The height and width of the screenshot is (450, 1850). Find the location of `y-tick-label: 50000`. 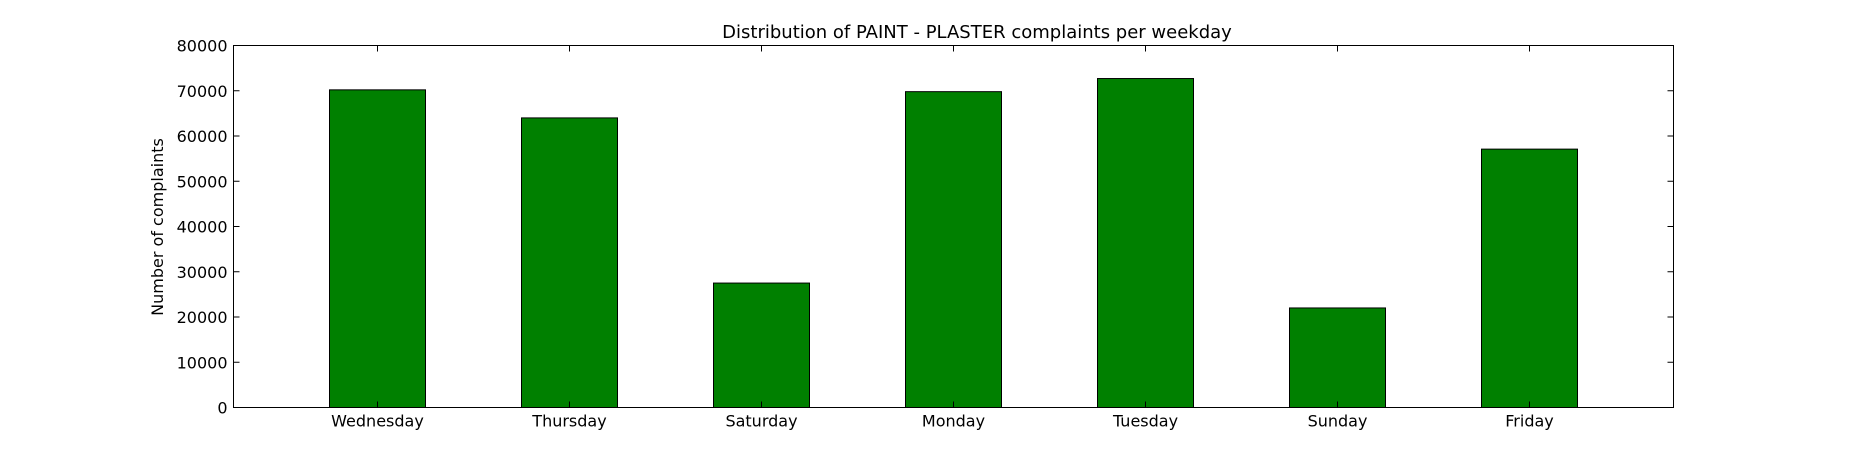

y-tick-label: 50000 is located at coordinates (202, 181).